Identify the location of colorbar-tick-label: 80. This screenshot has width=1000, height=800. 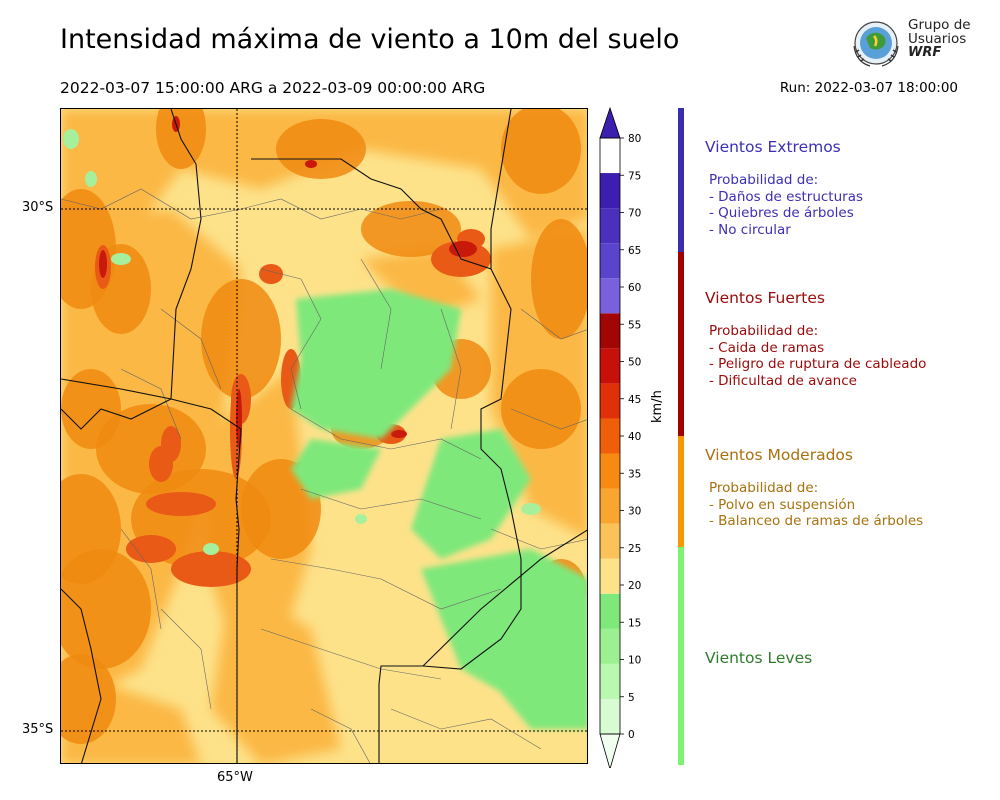
(634, 139).